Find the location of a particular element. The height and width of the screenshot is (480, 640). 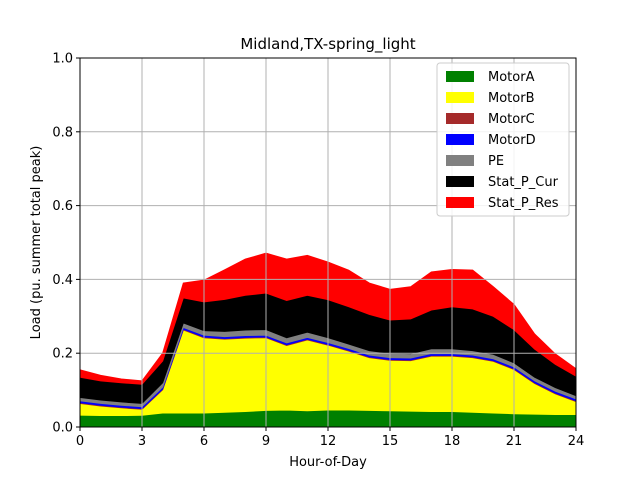

x-tick-label: 21 is located at coordinates (514, 441).